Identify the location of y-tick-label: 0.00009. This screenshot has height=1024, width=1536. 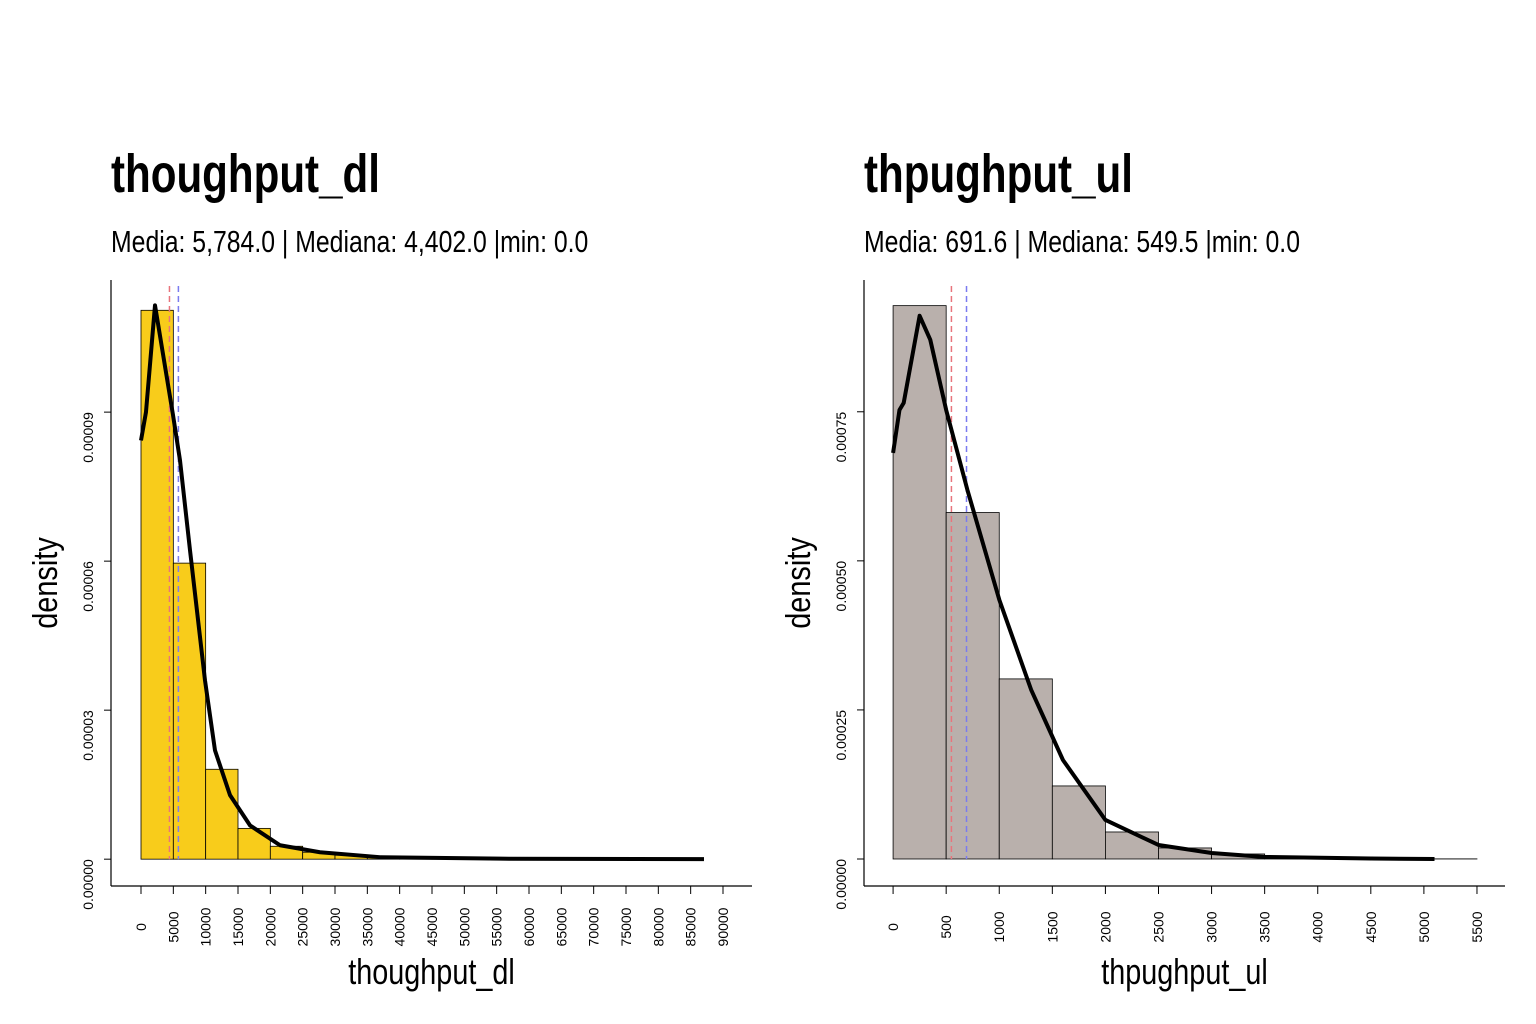
(88, 437).